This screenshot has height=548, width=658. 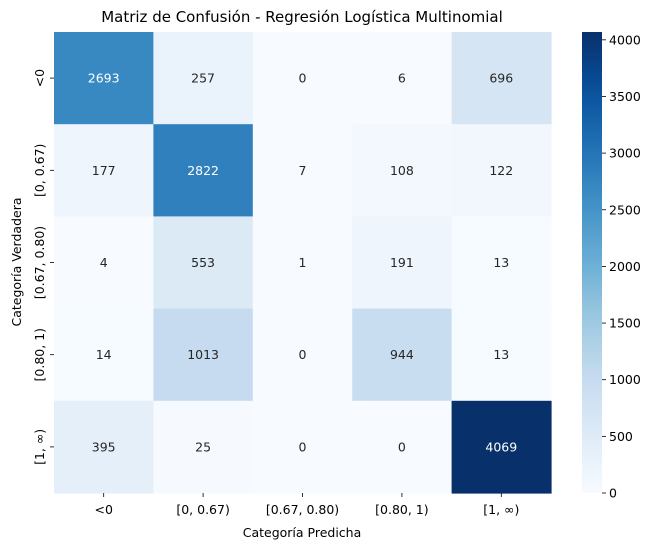 I want to click on cell-value-label: 191, so click(x=402, y=262).